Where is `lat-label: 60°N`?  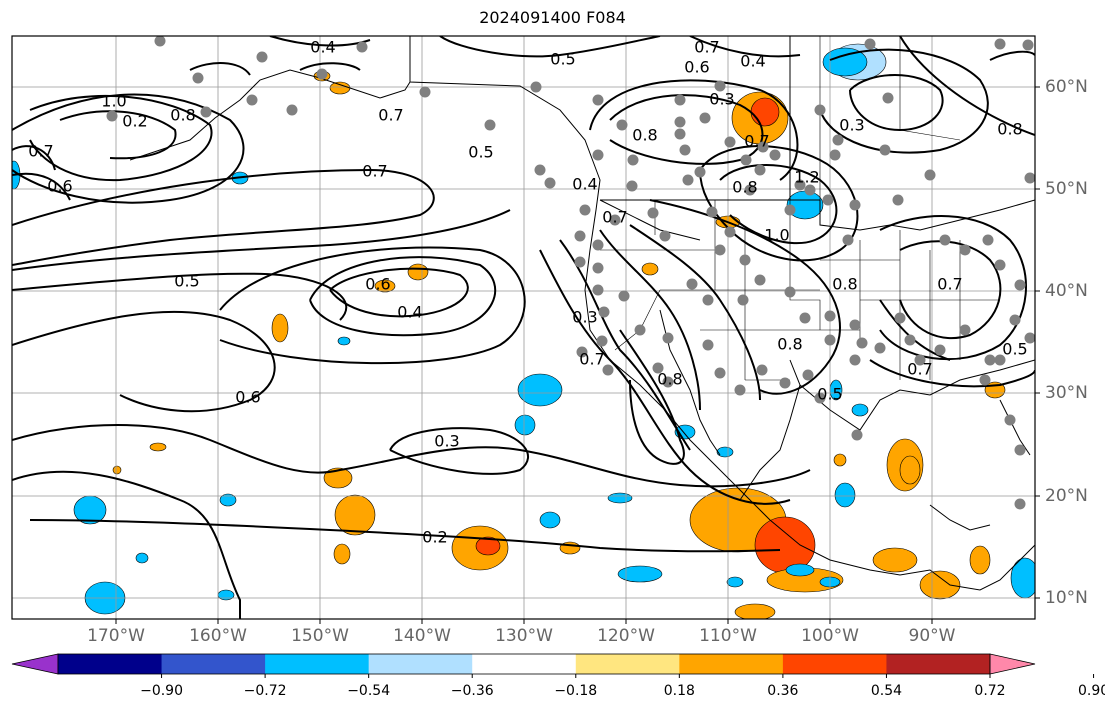 lat-label: 60°N is located at coordinates (1066, 87).